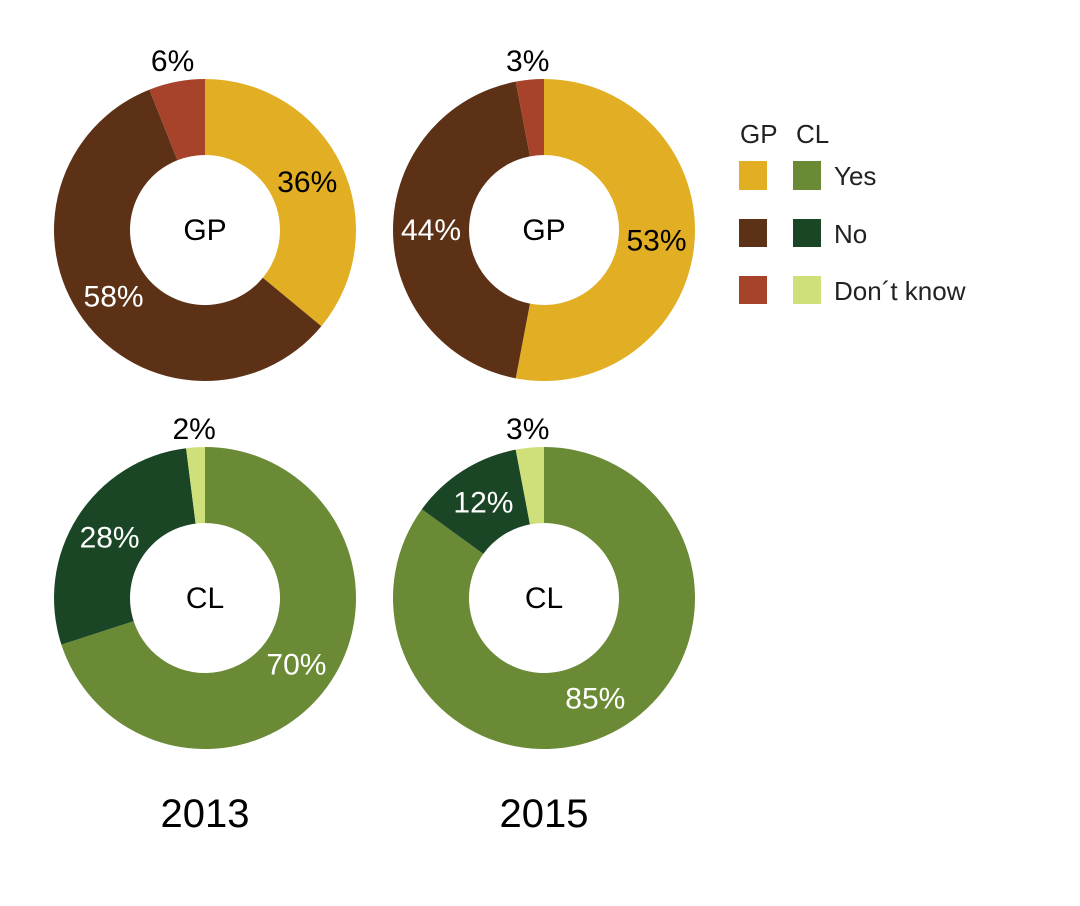 The image size is (1080, 906). What do you see at coordinates (753, 175) in the screenshot?
I see `legend-swatch-gp-yes` at bounding box center [753, 175].